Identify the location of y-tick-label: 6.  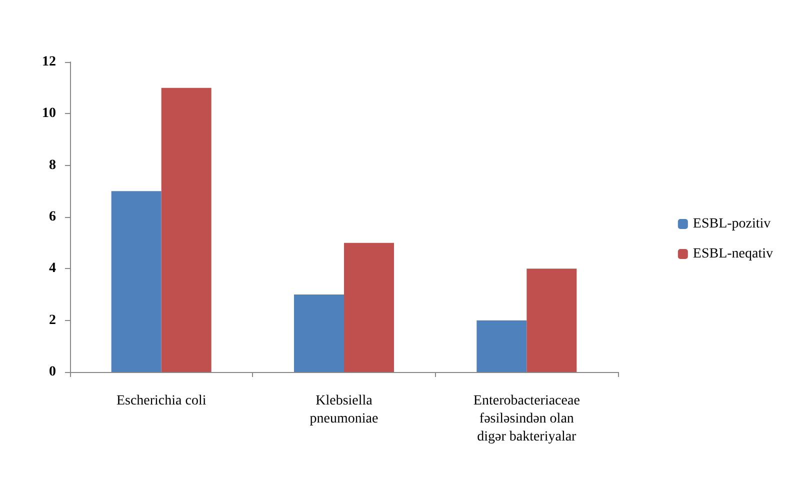
(52, 217).